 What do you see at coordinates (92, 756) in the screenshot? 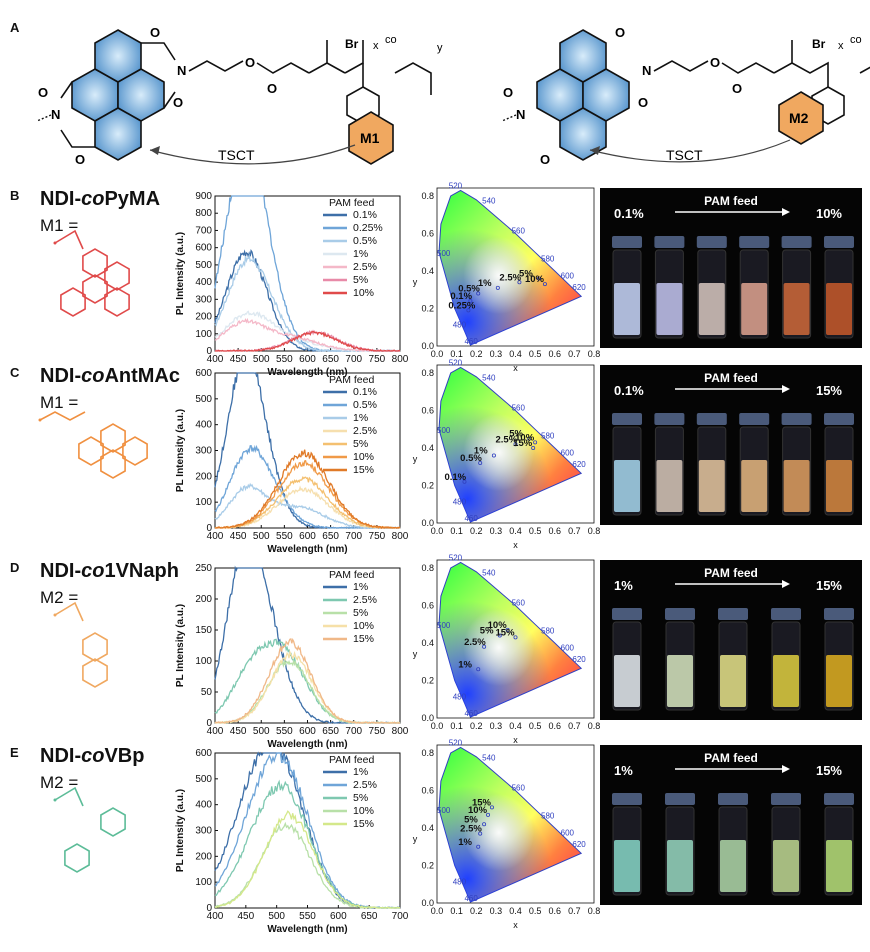
I see `polymer-title-E: NDI-coVBp` at bounding box center [92, 756].